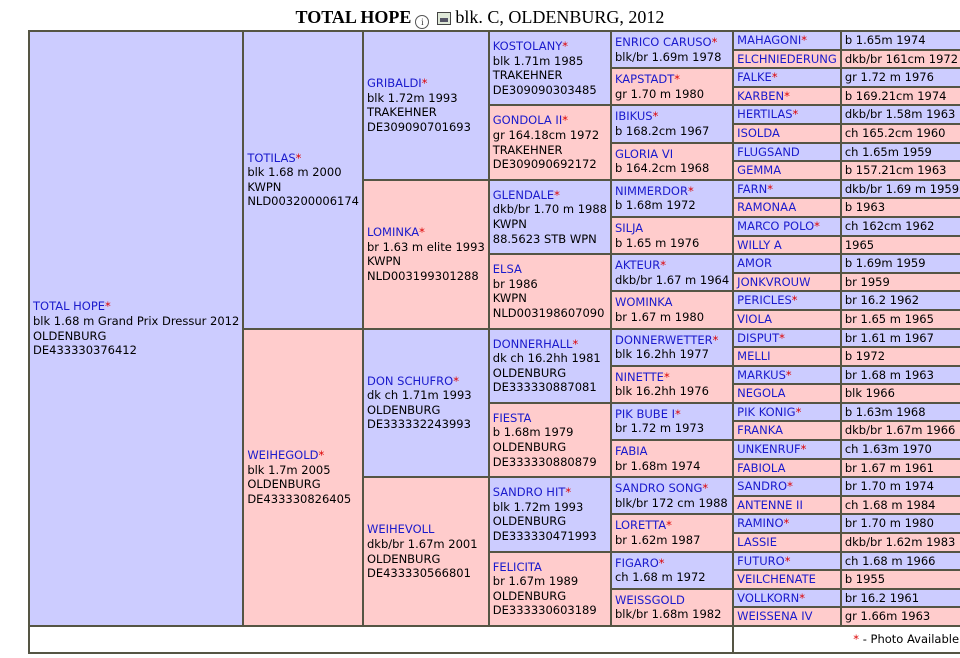 The height and width of the screenshot is (658, 960). What do you see at coordinates (662, 168) in the screenshot?
I see `horse-detail: b 164.2cm 1968` at bounding box center [662, 168].